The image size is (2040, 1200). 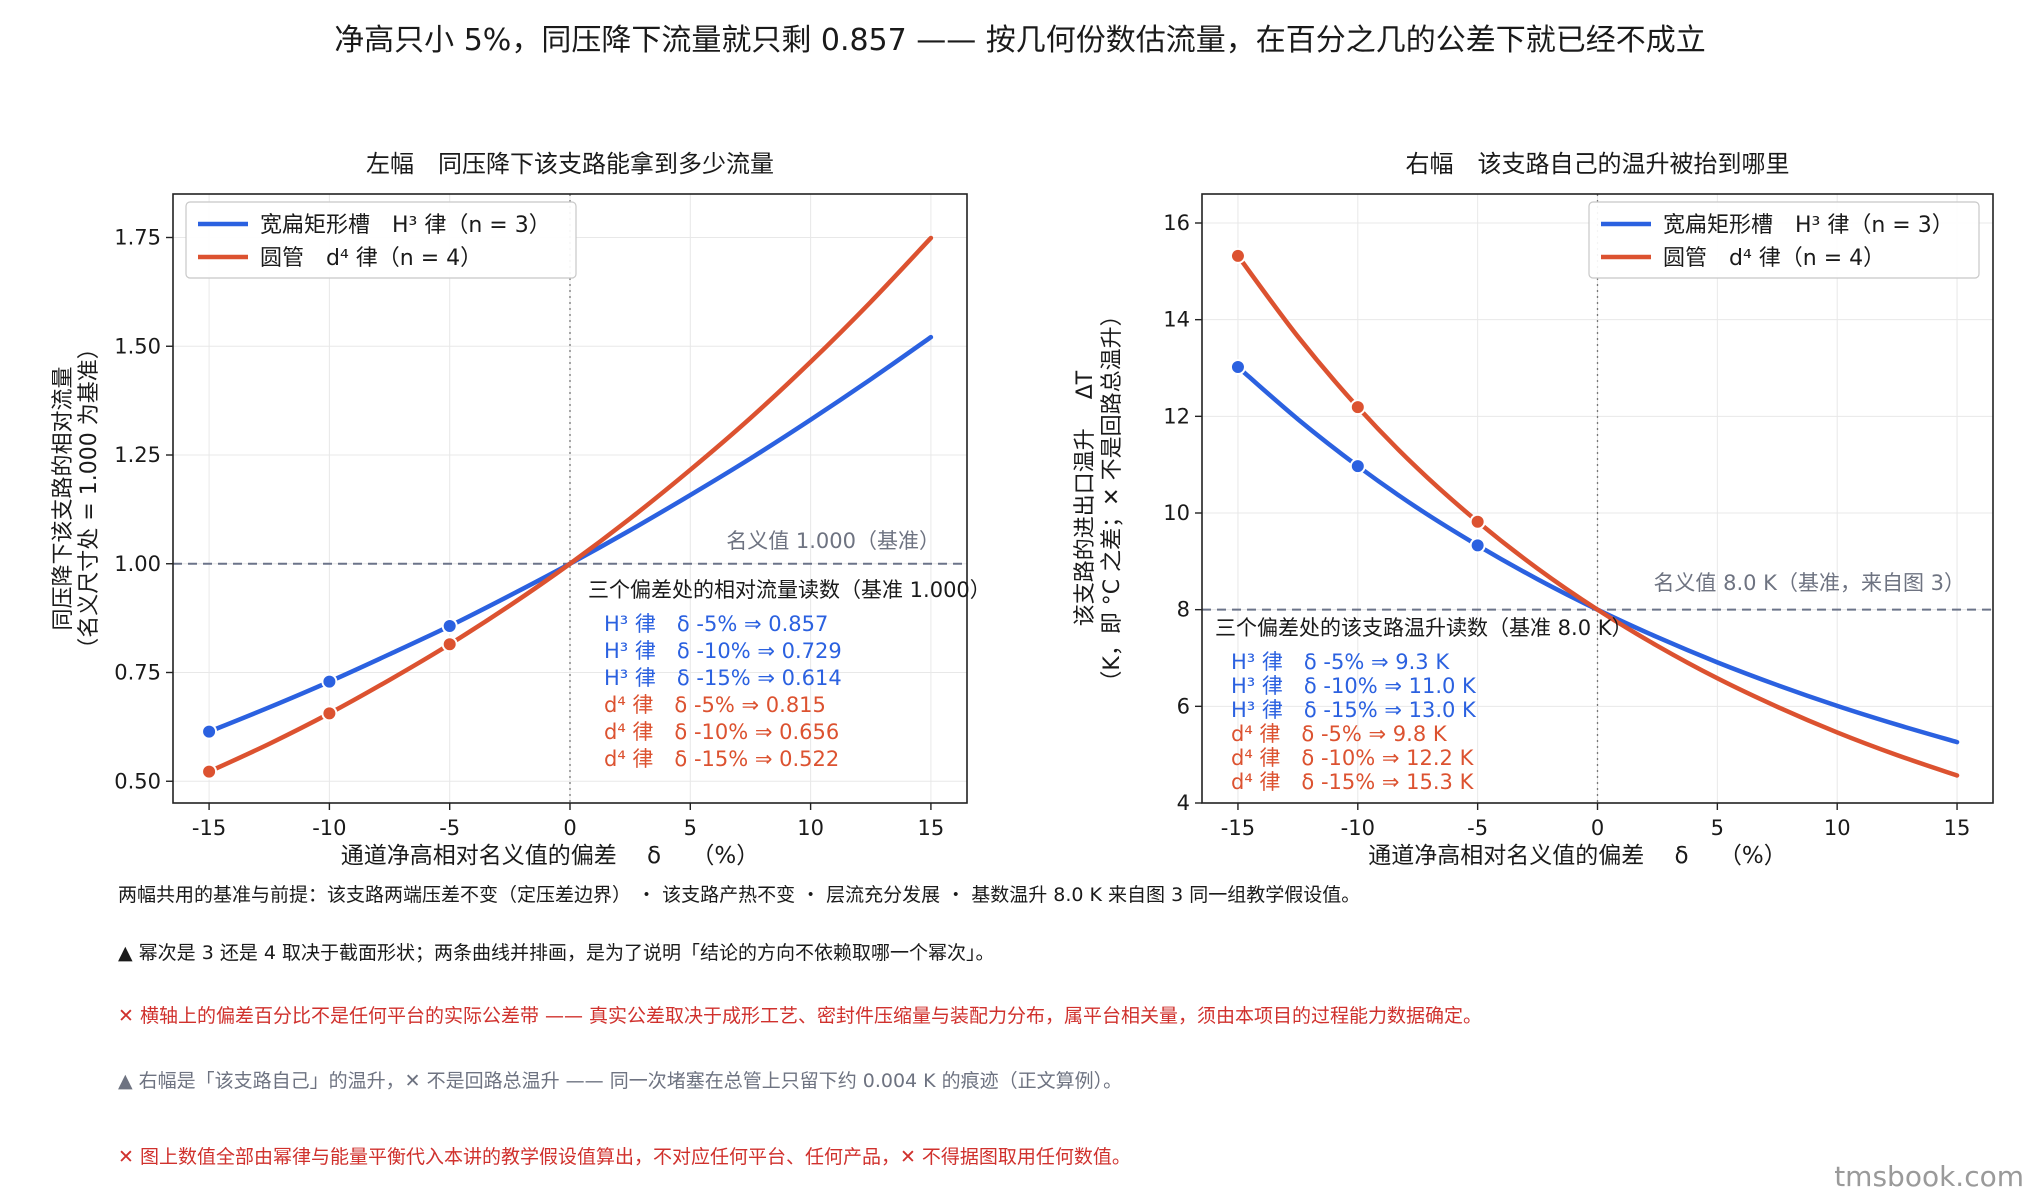 I want to click on readout-line-d4: d⁴ 律 δ -10% ⇒ 12.2 K, so click(x=1353, y=758).